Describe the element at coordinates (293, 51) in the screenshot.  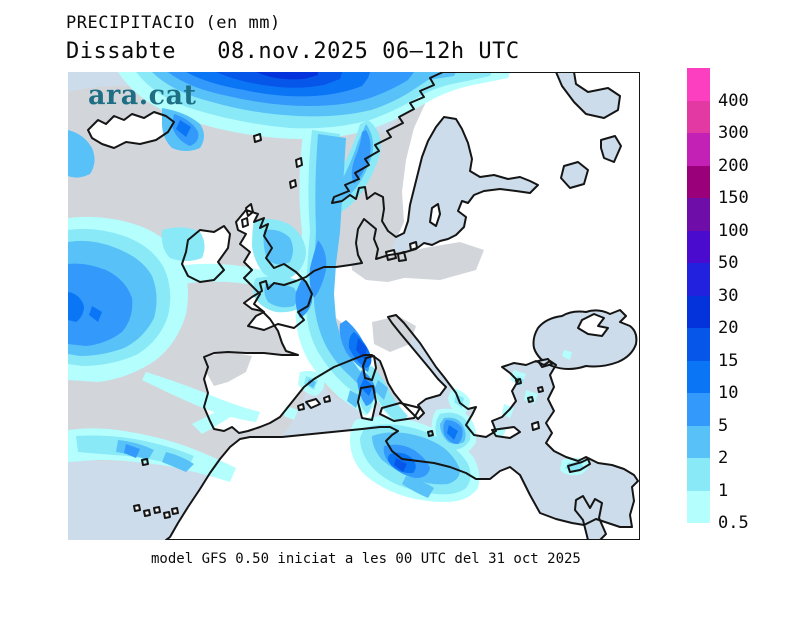
I see `page-subtitle: Dissabte 08.nov.2025 06–12h UTC` at that location.